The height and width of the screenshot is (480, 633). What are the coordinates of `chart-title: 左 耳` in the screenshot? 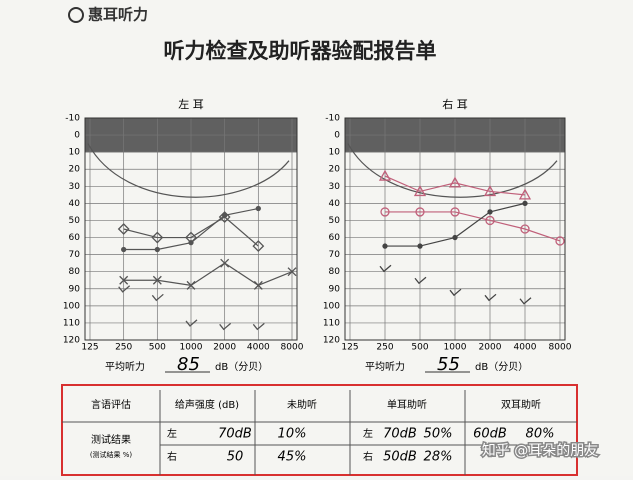 It's located at (191, 104).